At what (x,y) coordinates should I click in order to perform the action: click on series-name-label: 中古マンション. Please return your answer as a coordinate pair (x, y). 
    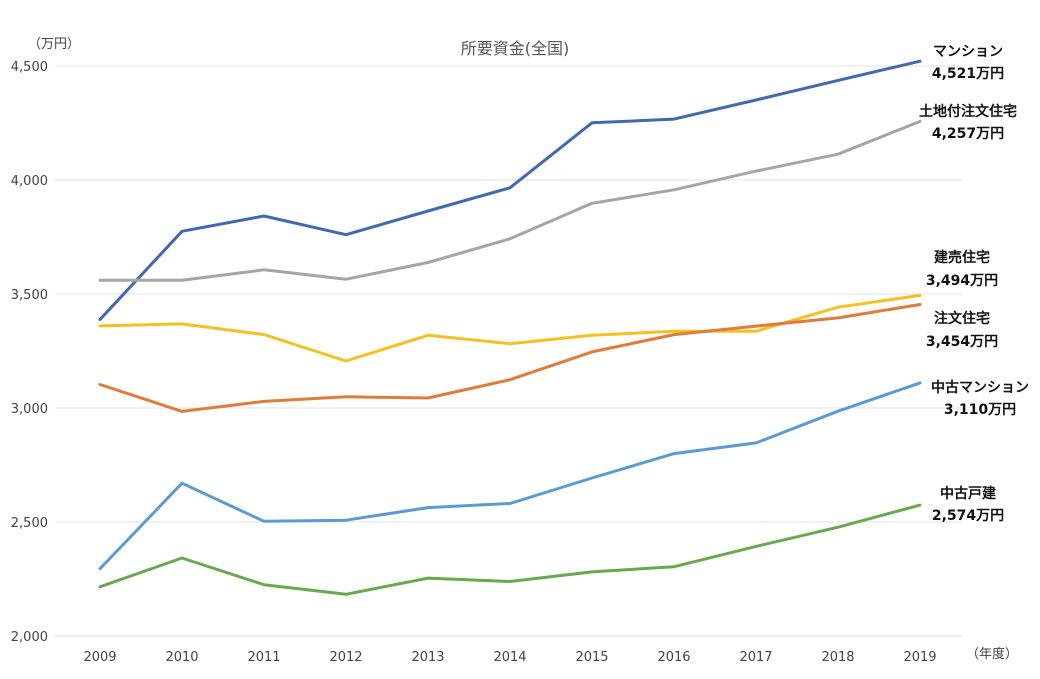
    Looking at the image, I should click on (980, 387).